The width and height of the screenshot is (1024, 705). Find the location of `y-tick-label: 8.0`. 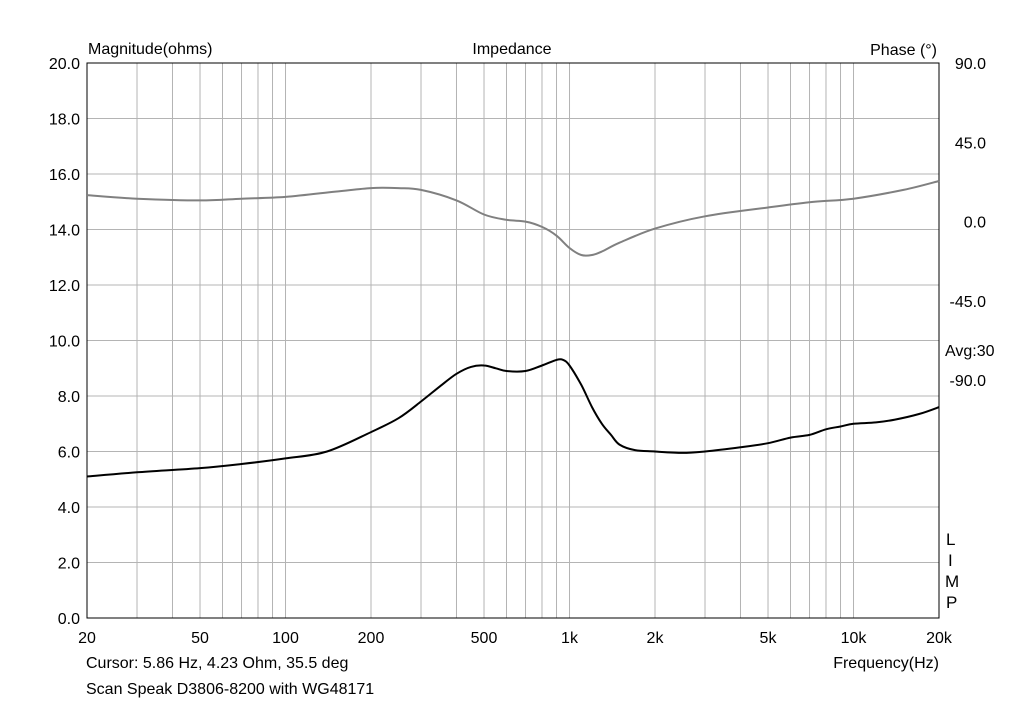

y-tick-label: 8.0 is located at coordinates (69, 397).